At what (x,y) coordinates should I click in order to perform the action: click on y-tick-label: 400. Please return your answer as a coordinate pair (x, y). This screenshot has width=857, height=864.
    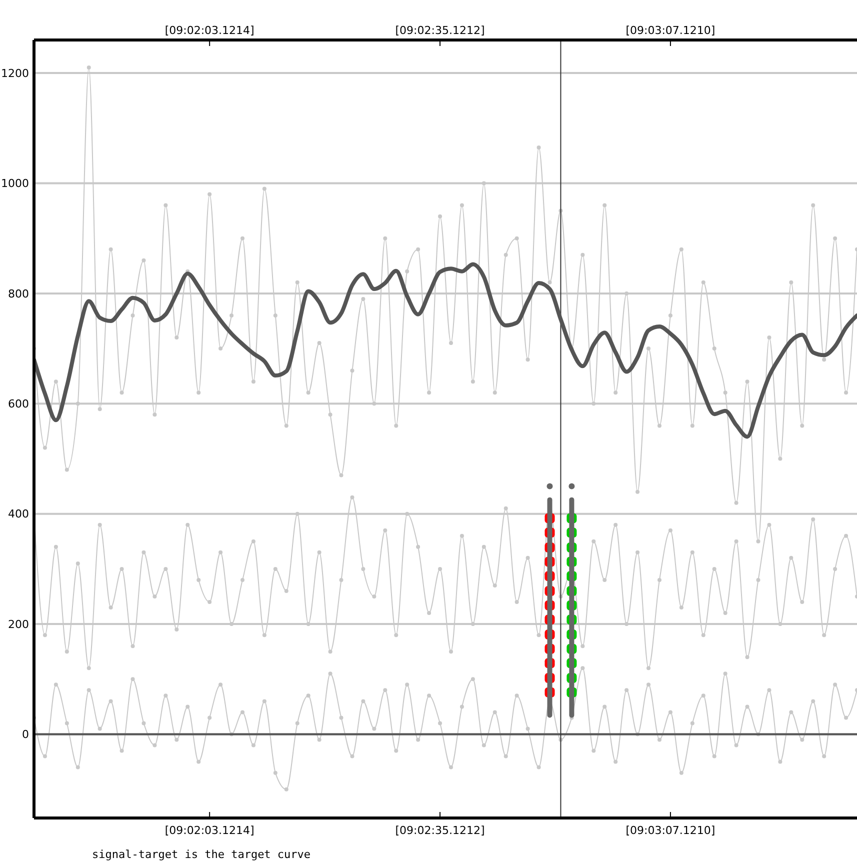
    Looking at the image, I should click on (18, 514).